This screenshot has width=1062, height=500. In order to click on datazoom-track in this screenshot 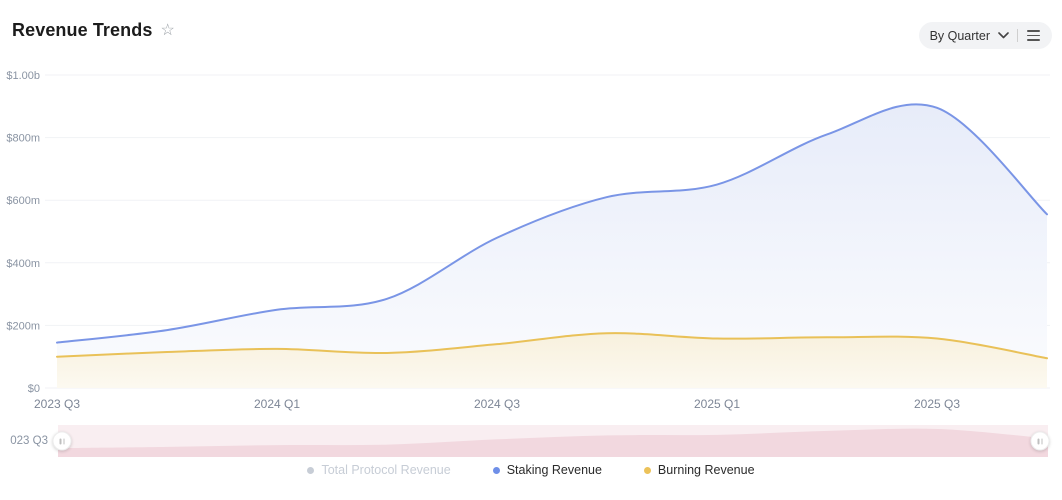, I will do `click(551, 441)`.